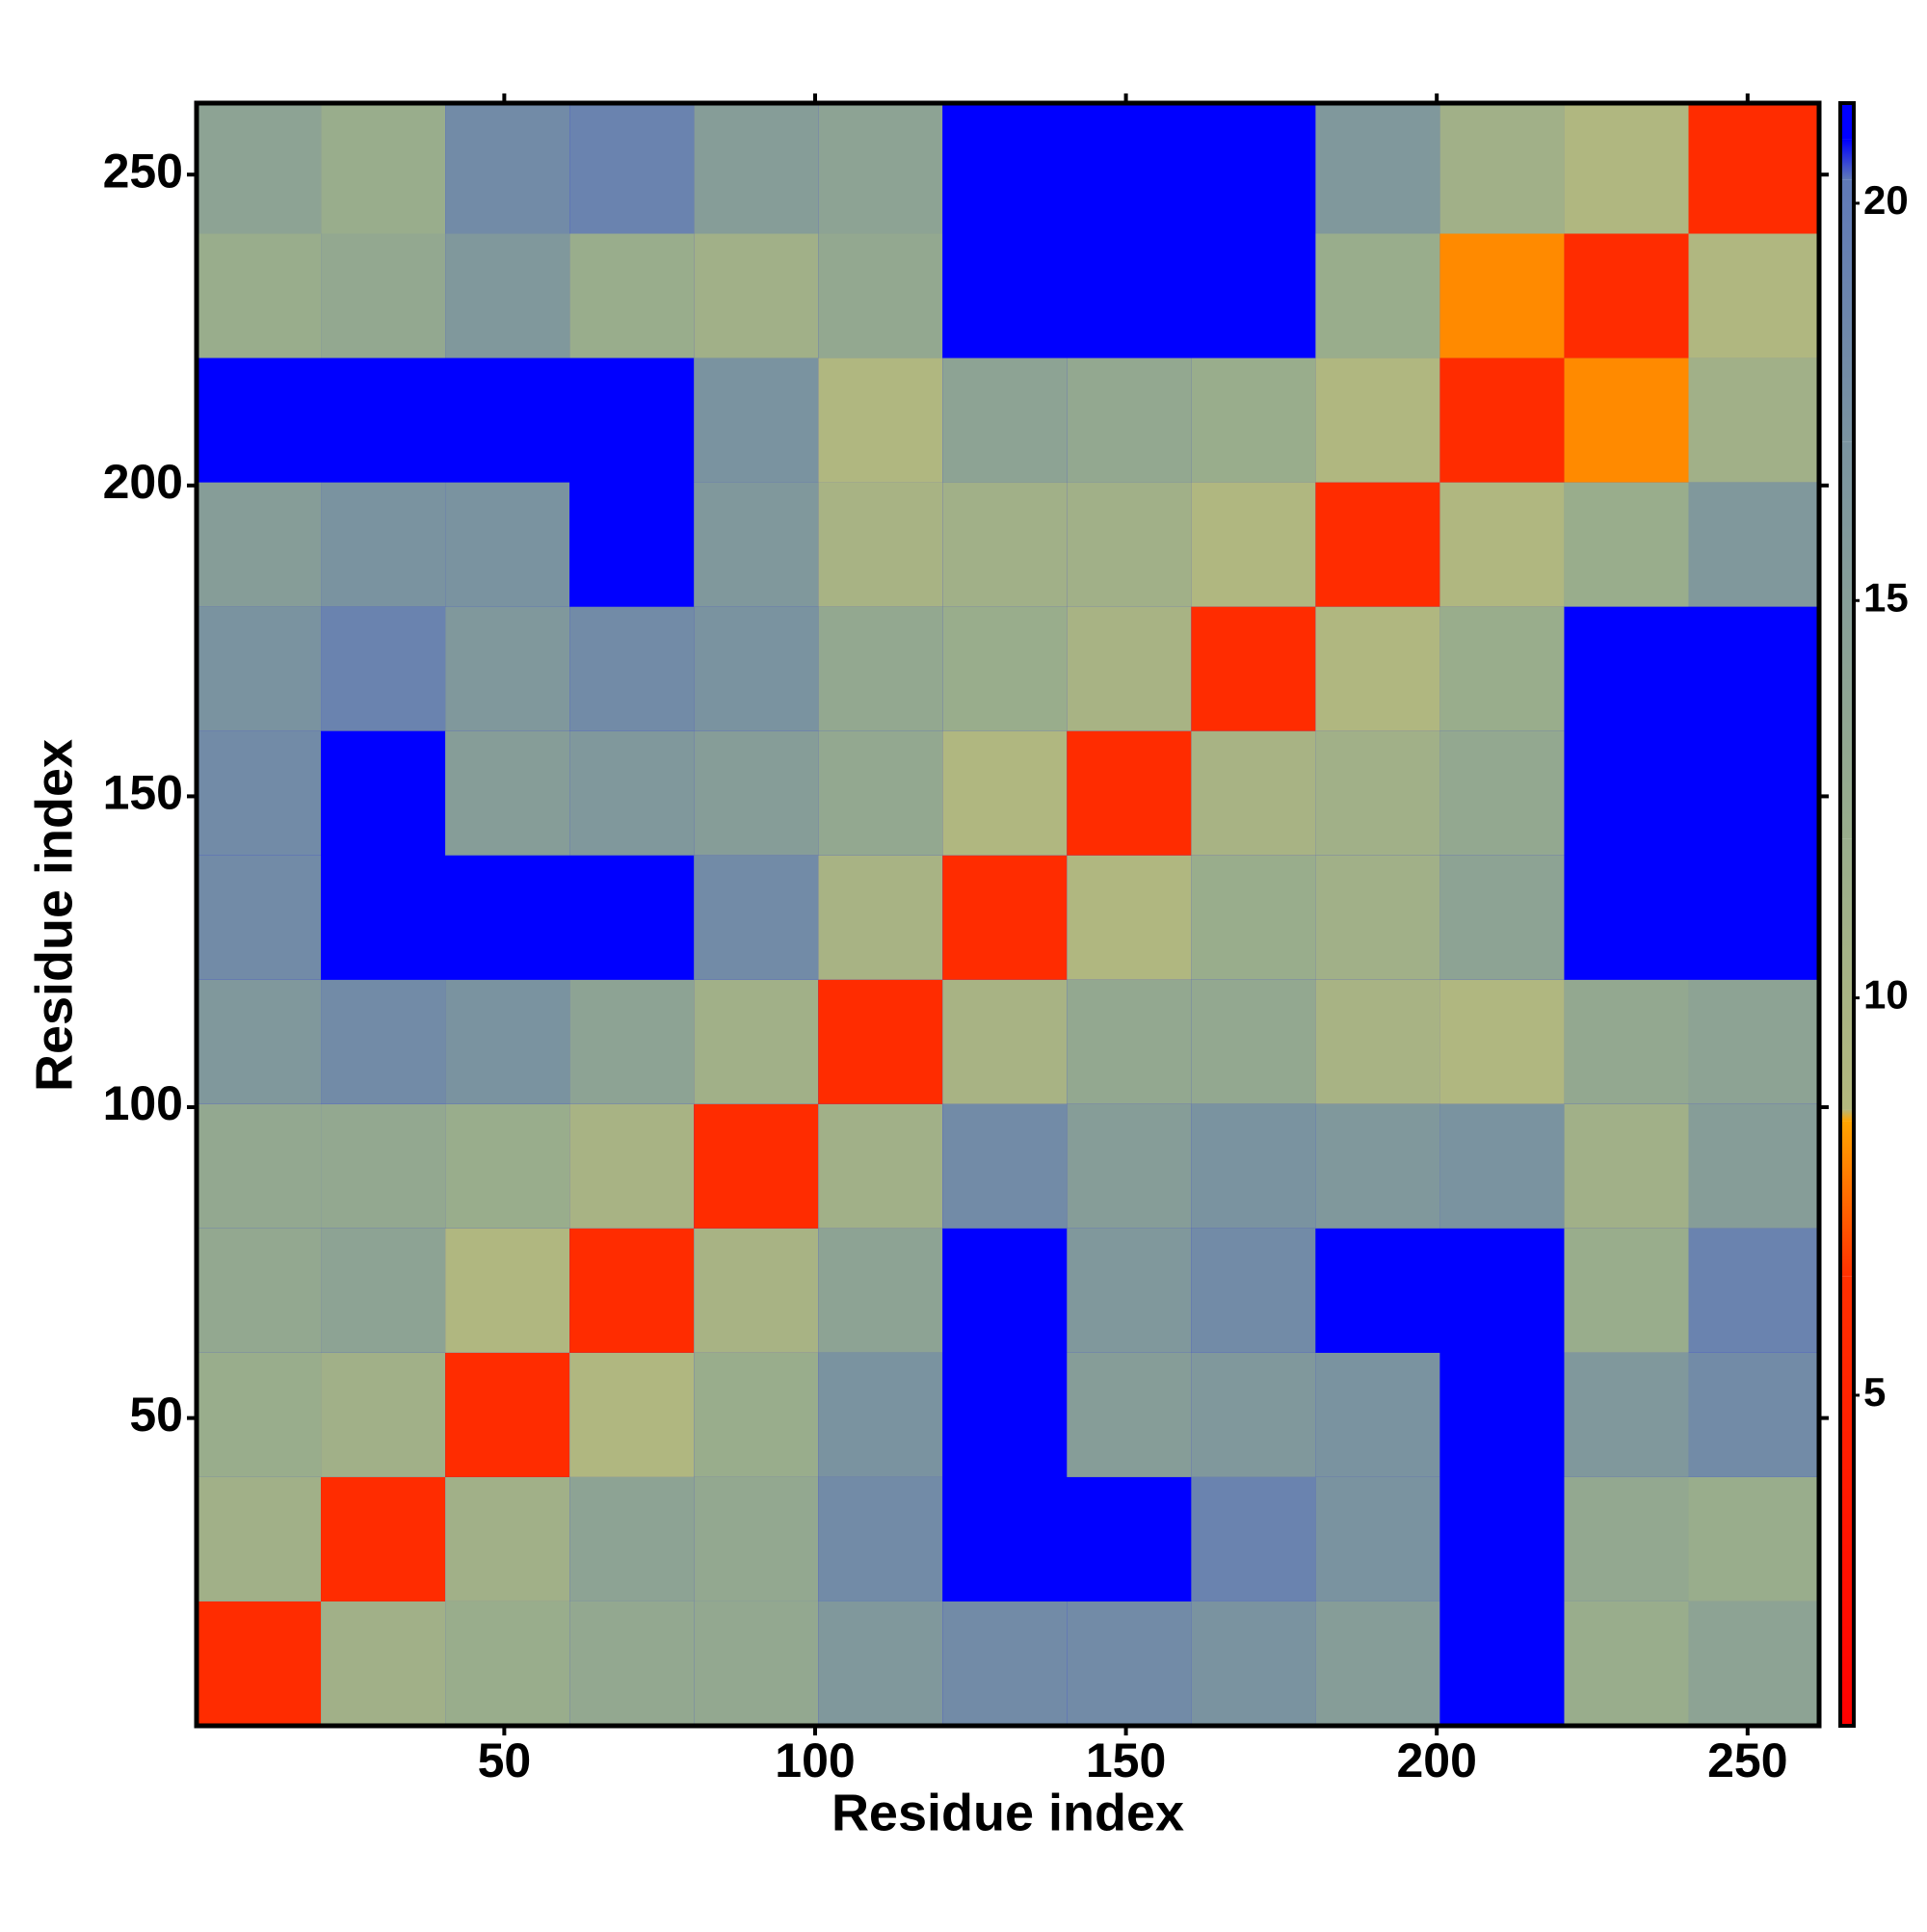 This screenshot has height=1932, width=1927. What do you see at coordinates (143, 482) in the screenshot?
I see `y-tick-label: 200` at bounding box center [143, 482].